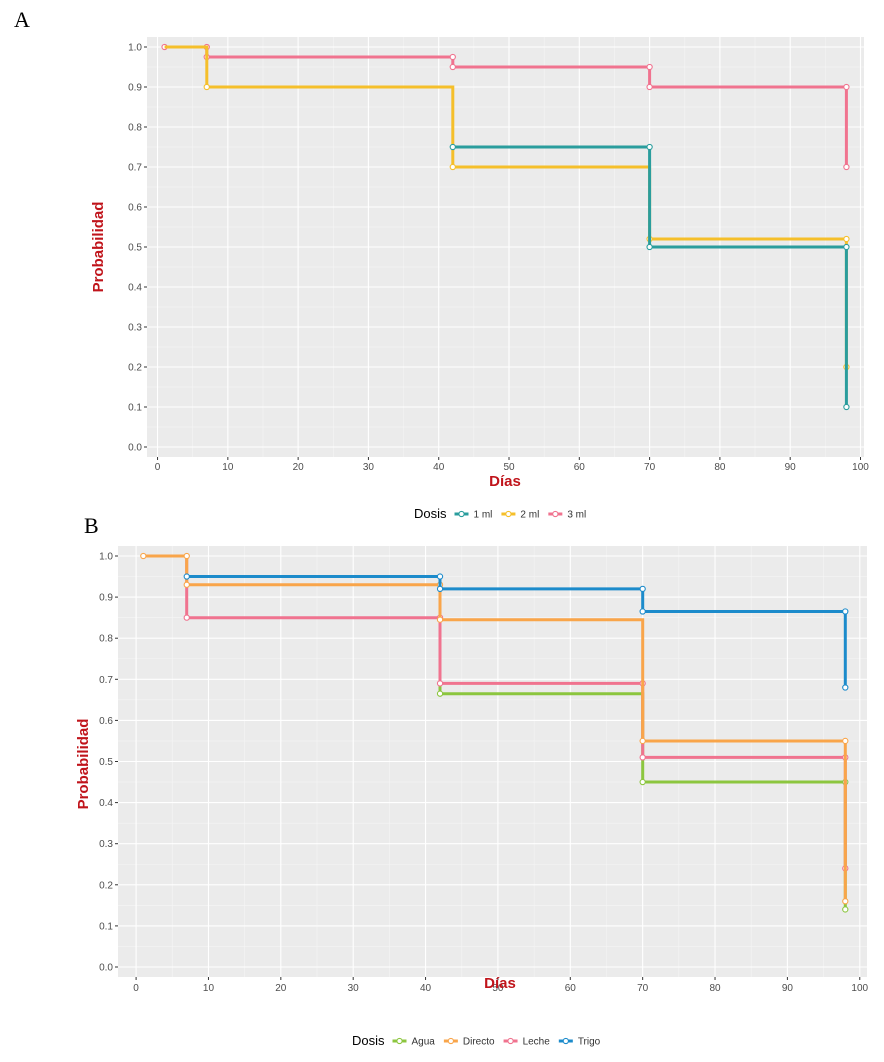  What do you see at coordinates (461, 514) in the screenshot?
I see `legend-key-marker-1-ml` at bounding box center [461, 514].